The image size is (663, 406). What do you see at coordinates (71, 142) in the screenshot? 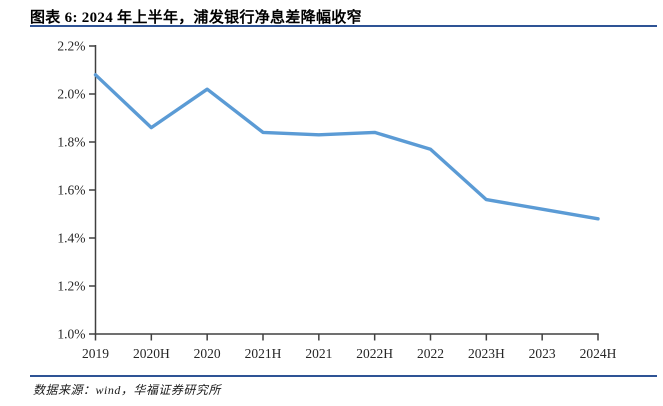
I see `y-axis-tick-label: 1.8%` at bounding box center [71, 142].